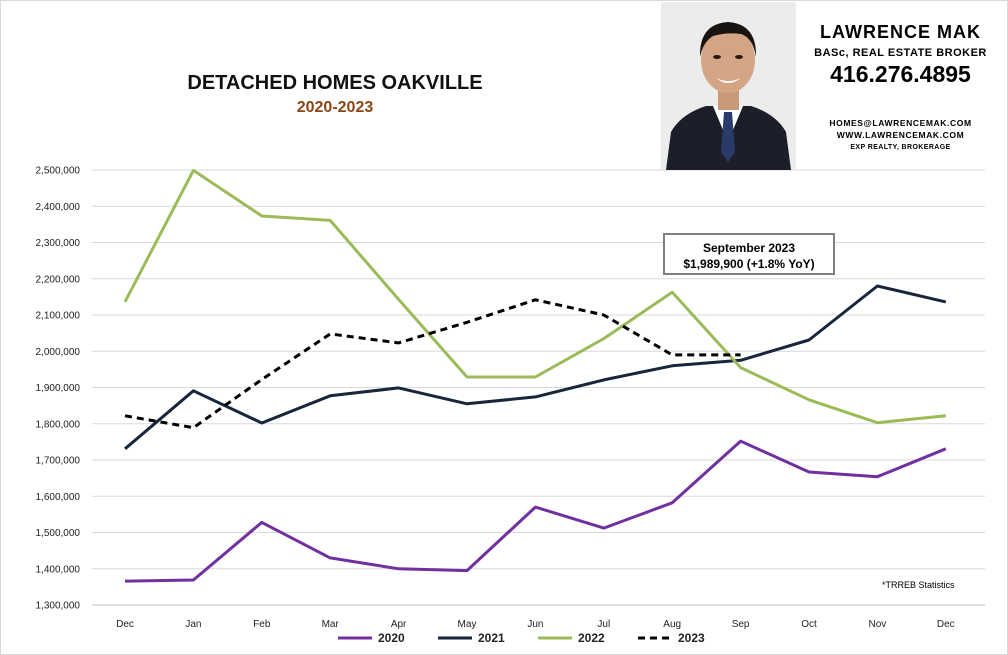  I want to click on y-tick-label: 2,000,000, so click(58, 352).